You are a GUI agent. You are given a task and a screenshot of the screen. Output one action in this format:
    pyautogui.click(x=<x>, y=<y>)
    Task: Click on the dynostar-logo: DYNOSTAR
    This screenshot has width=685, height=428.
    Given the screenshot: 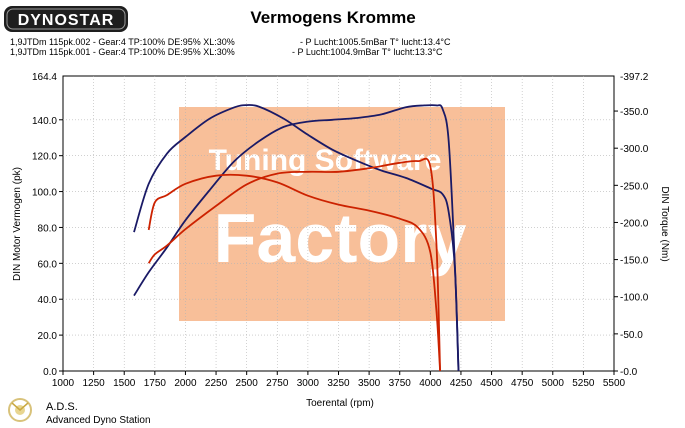 What is the action you would take?
    pyautogui.click(x=66, y=19)
    